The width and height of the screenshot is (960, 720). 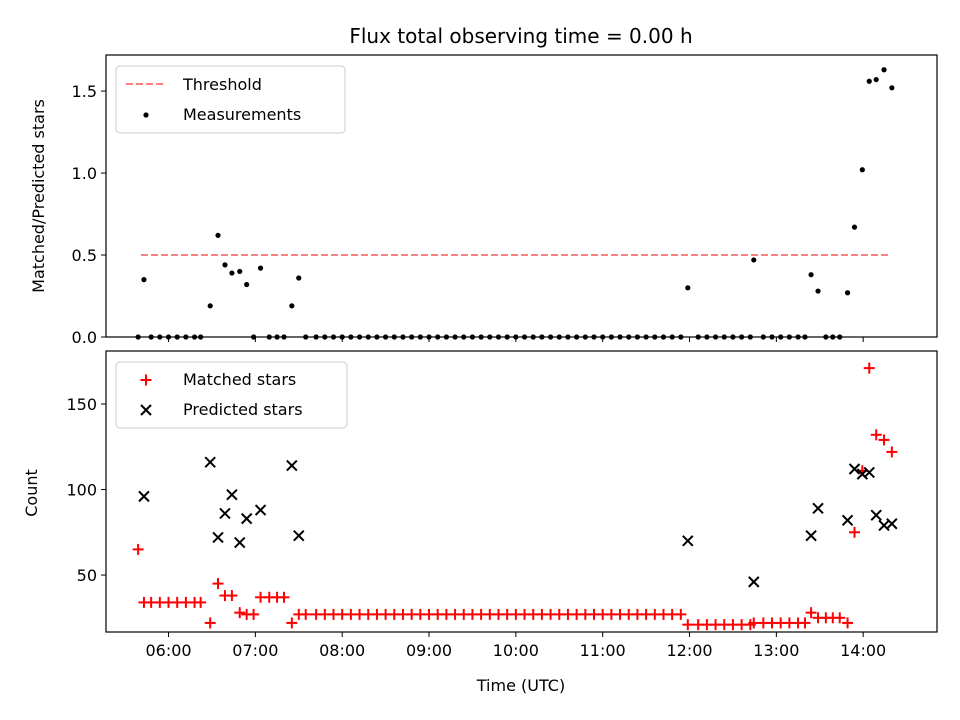 I want to click on x-axis-label: Time (UTC), so click(x=520, y=685).